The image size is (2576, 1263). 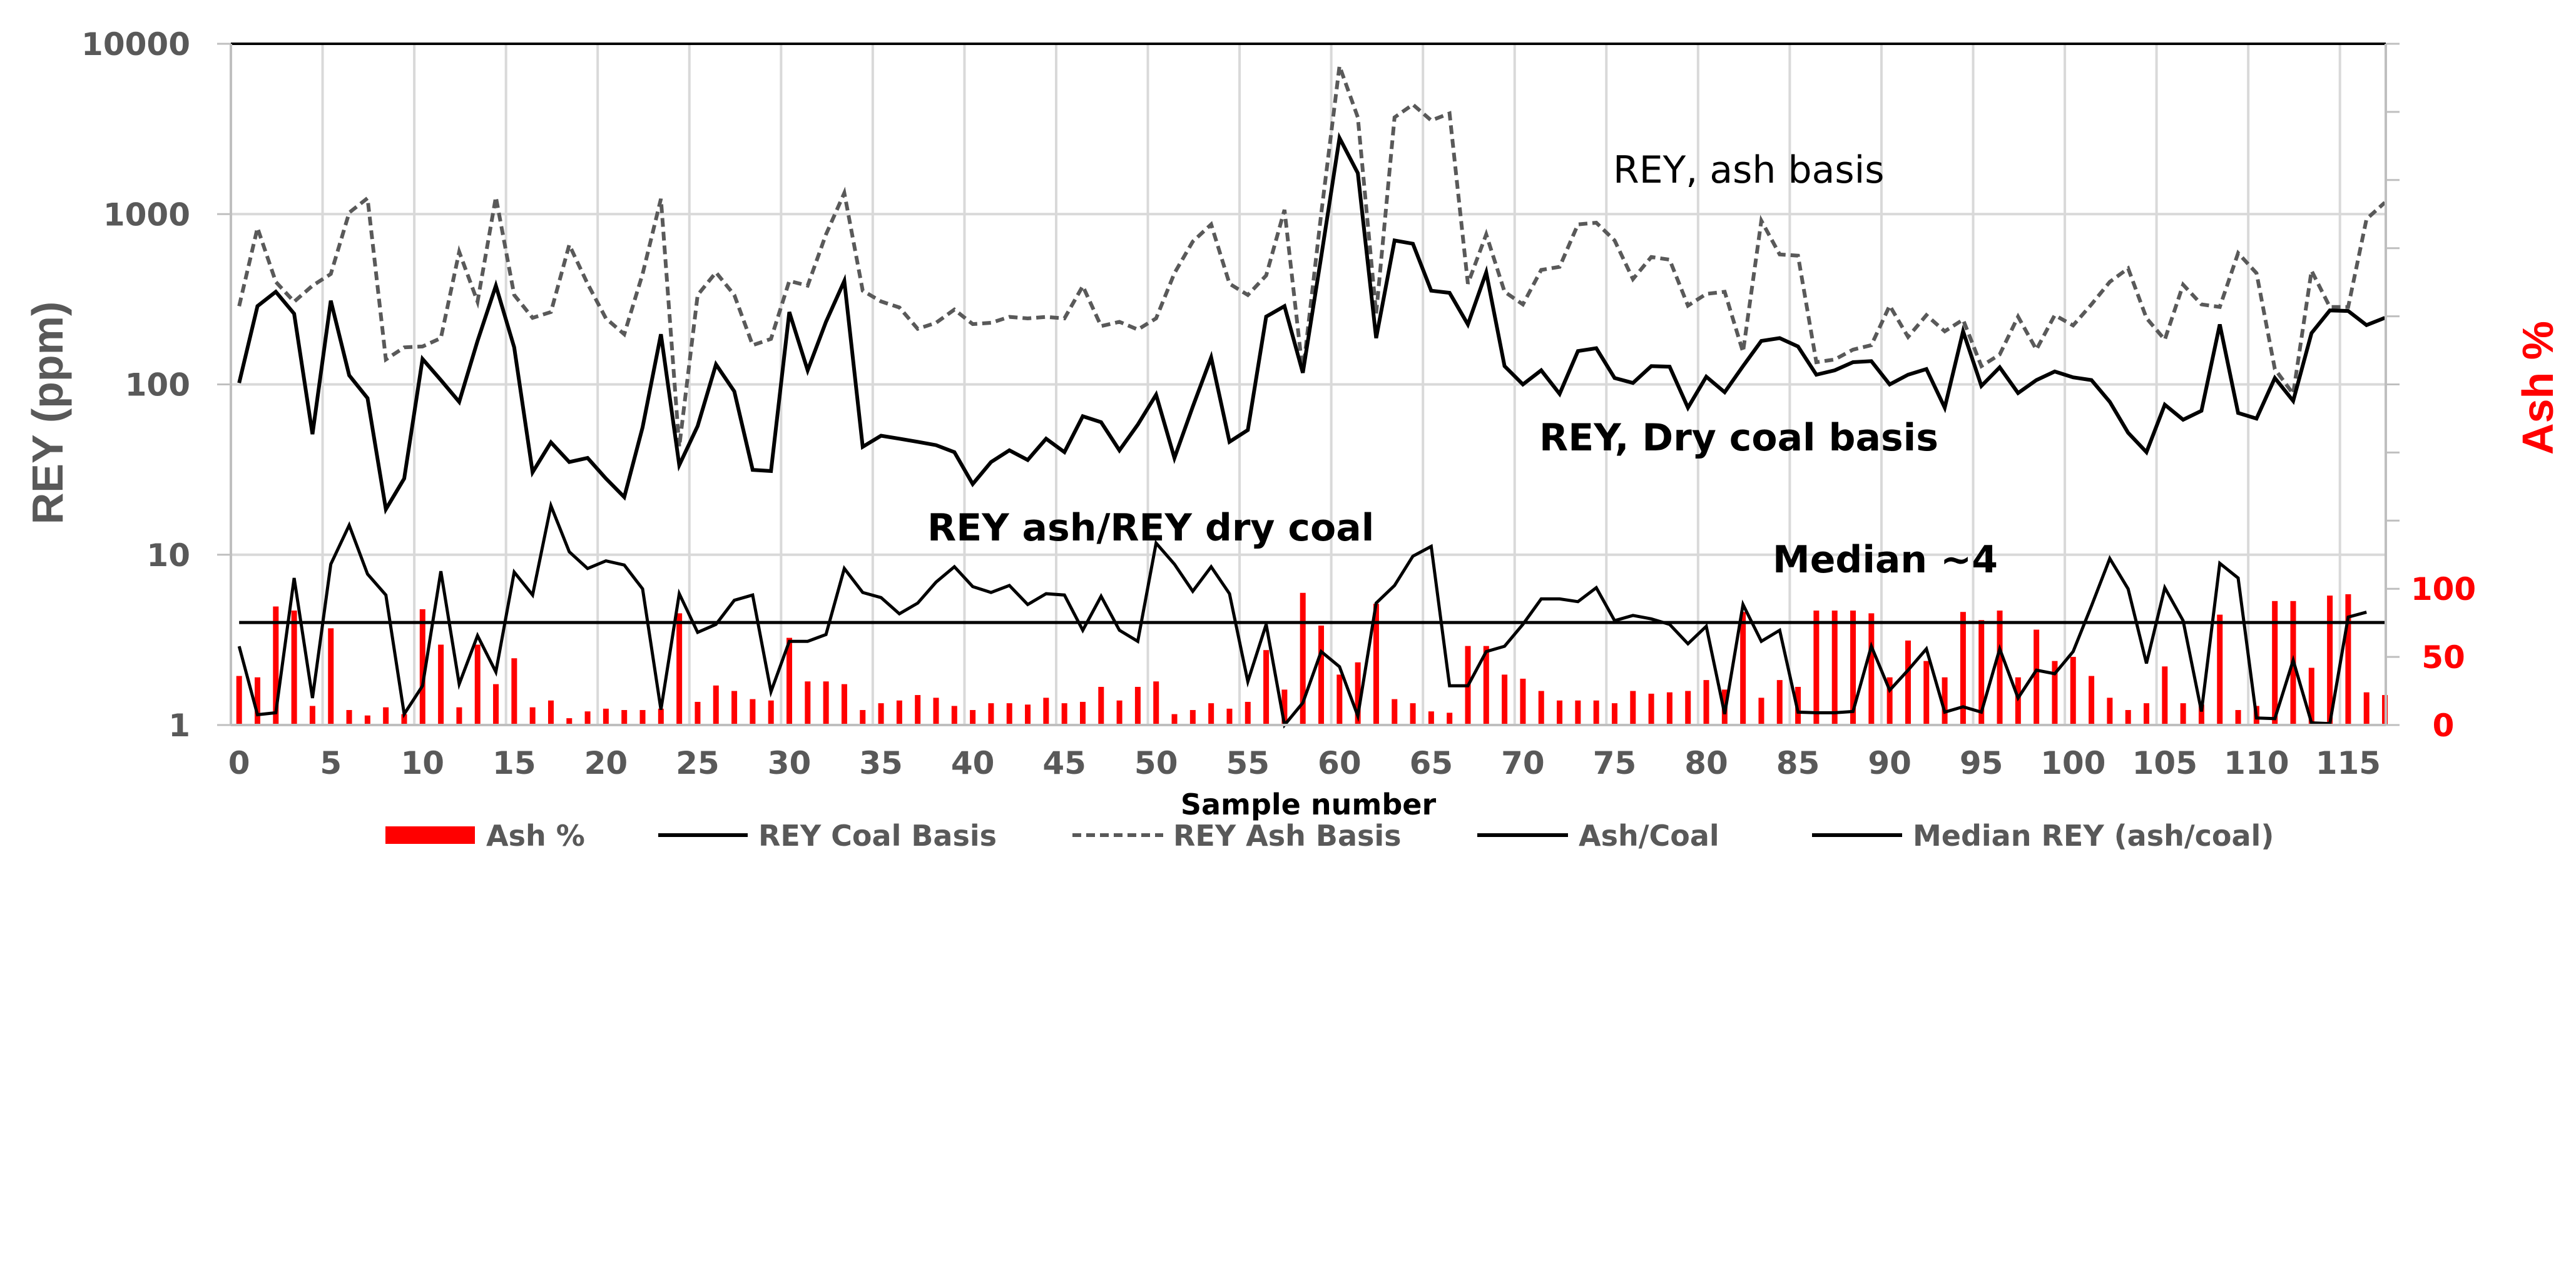 What do you see at coordinates (1431, 763) in the screenshot?
I see `x-tick-label: 65` at bounding box center [1431, 763].